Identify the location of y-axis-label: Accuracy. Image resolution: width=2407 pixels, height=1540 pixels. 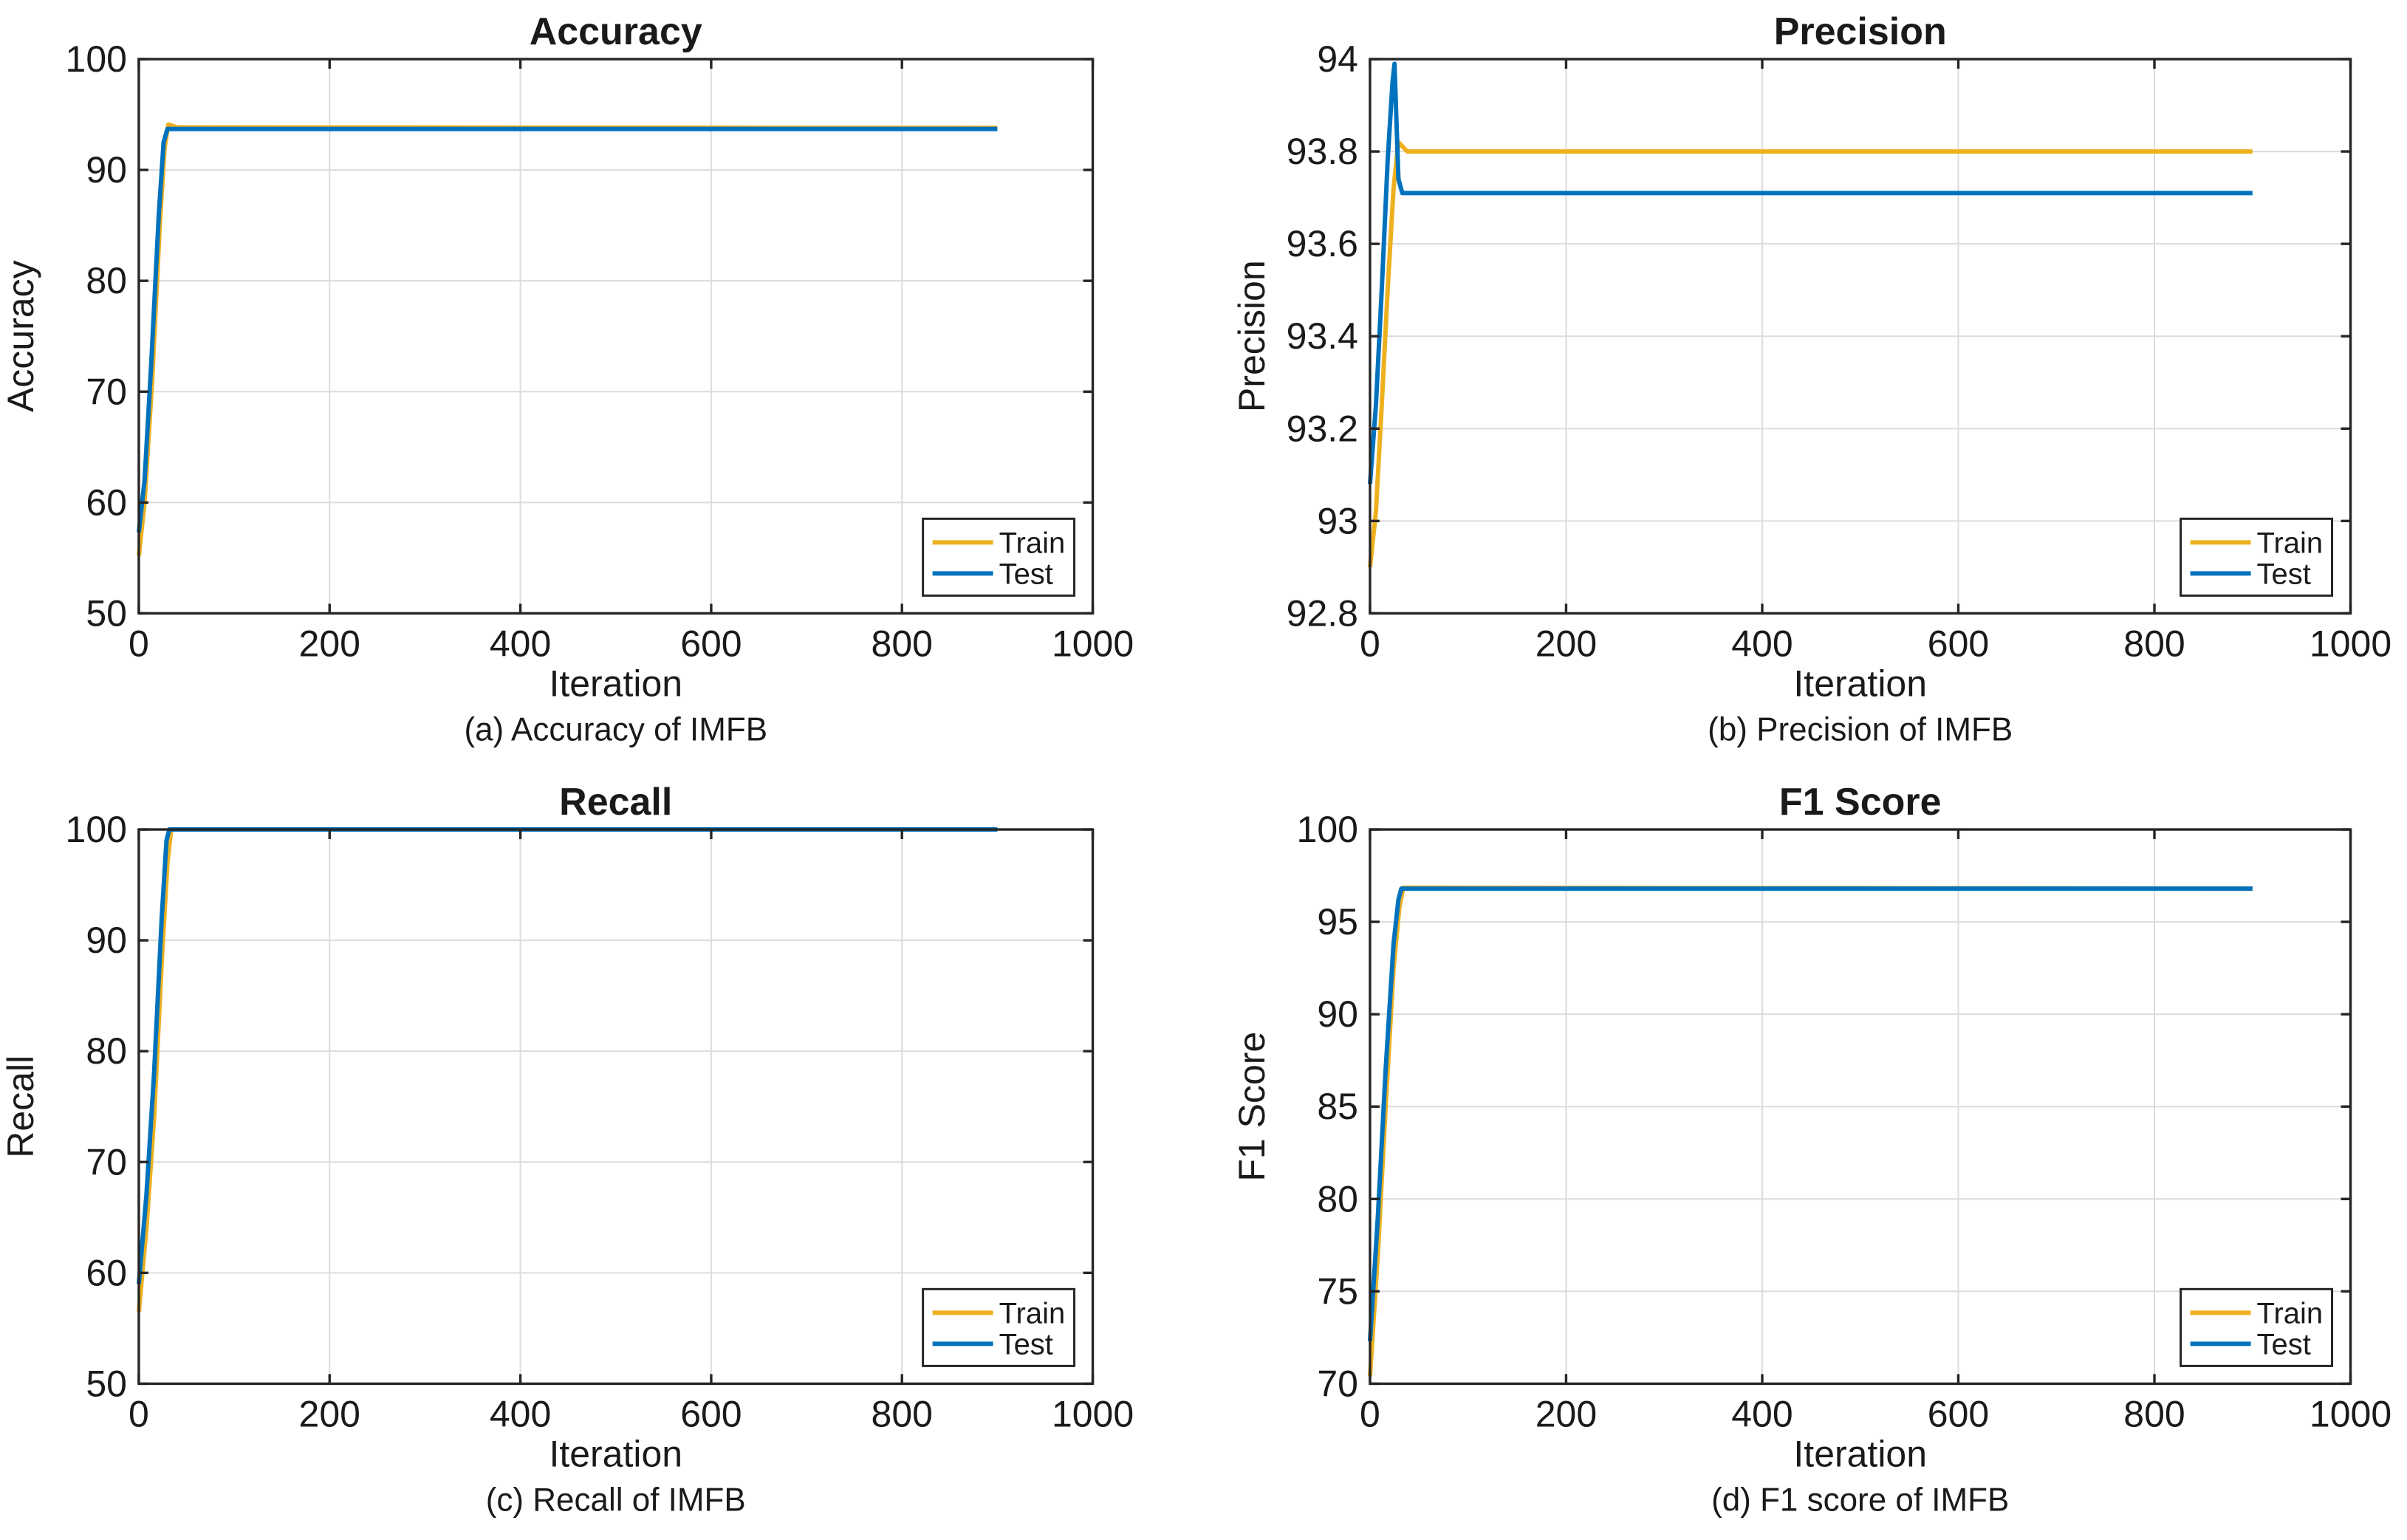
(20, 336).